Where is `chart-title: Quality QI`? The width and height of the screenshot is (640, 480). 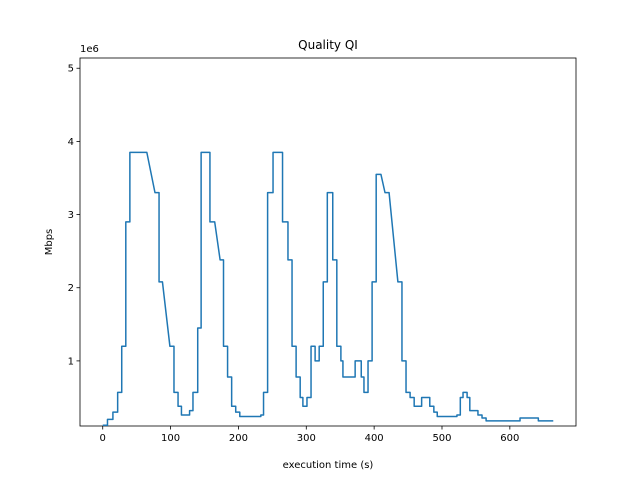
chart-title: Quality QI is located at coordinates (328, 45).